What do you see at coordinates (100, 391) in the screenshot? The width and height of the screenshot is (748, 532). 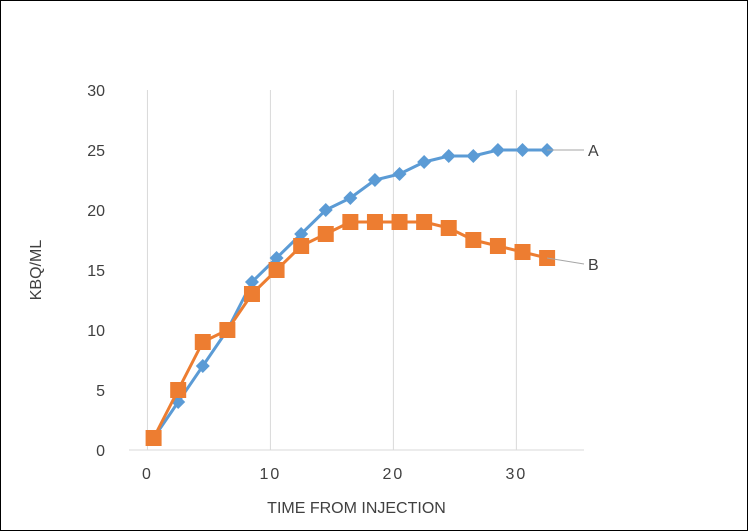 I see `y-tick-label: 5` at bounding box center [100, 391].